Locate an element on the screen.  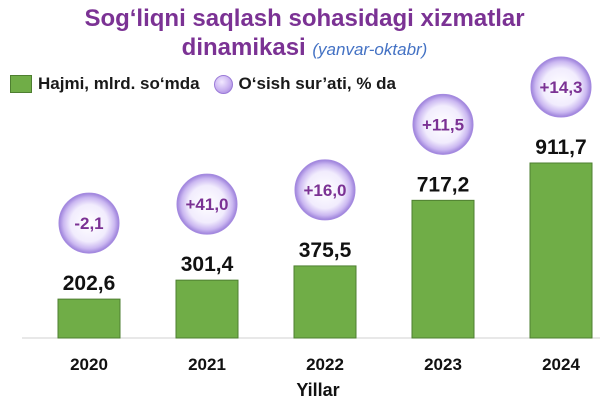
chart-title: Sog‘liqni saqlash sohasidagi xizmatlar is located at coordinates (304, 18).